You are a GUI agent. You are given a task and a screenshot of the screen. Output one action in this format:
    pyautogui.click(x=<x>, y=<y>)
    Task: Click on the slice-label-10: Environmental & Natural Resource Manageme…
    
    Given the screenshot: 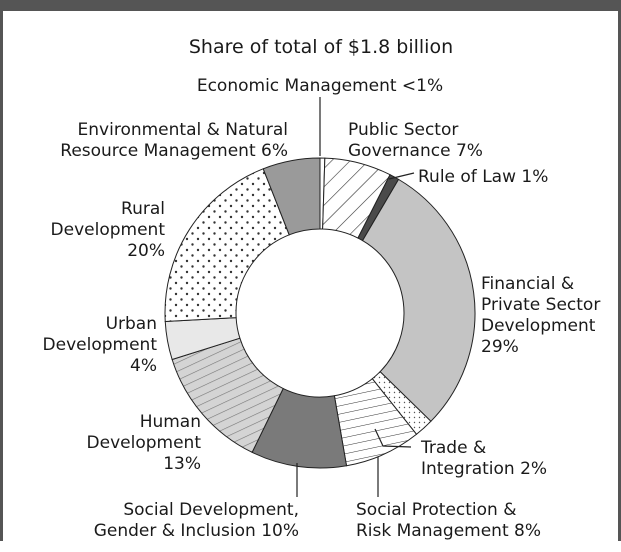 What is the action you would take?
    pyautogui.click(x=174, y=140)
    